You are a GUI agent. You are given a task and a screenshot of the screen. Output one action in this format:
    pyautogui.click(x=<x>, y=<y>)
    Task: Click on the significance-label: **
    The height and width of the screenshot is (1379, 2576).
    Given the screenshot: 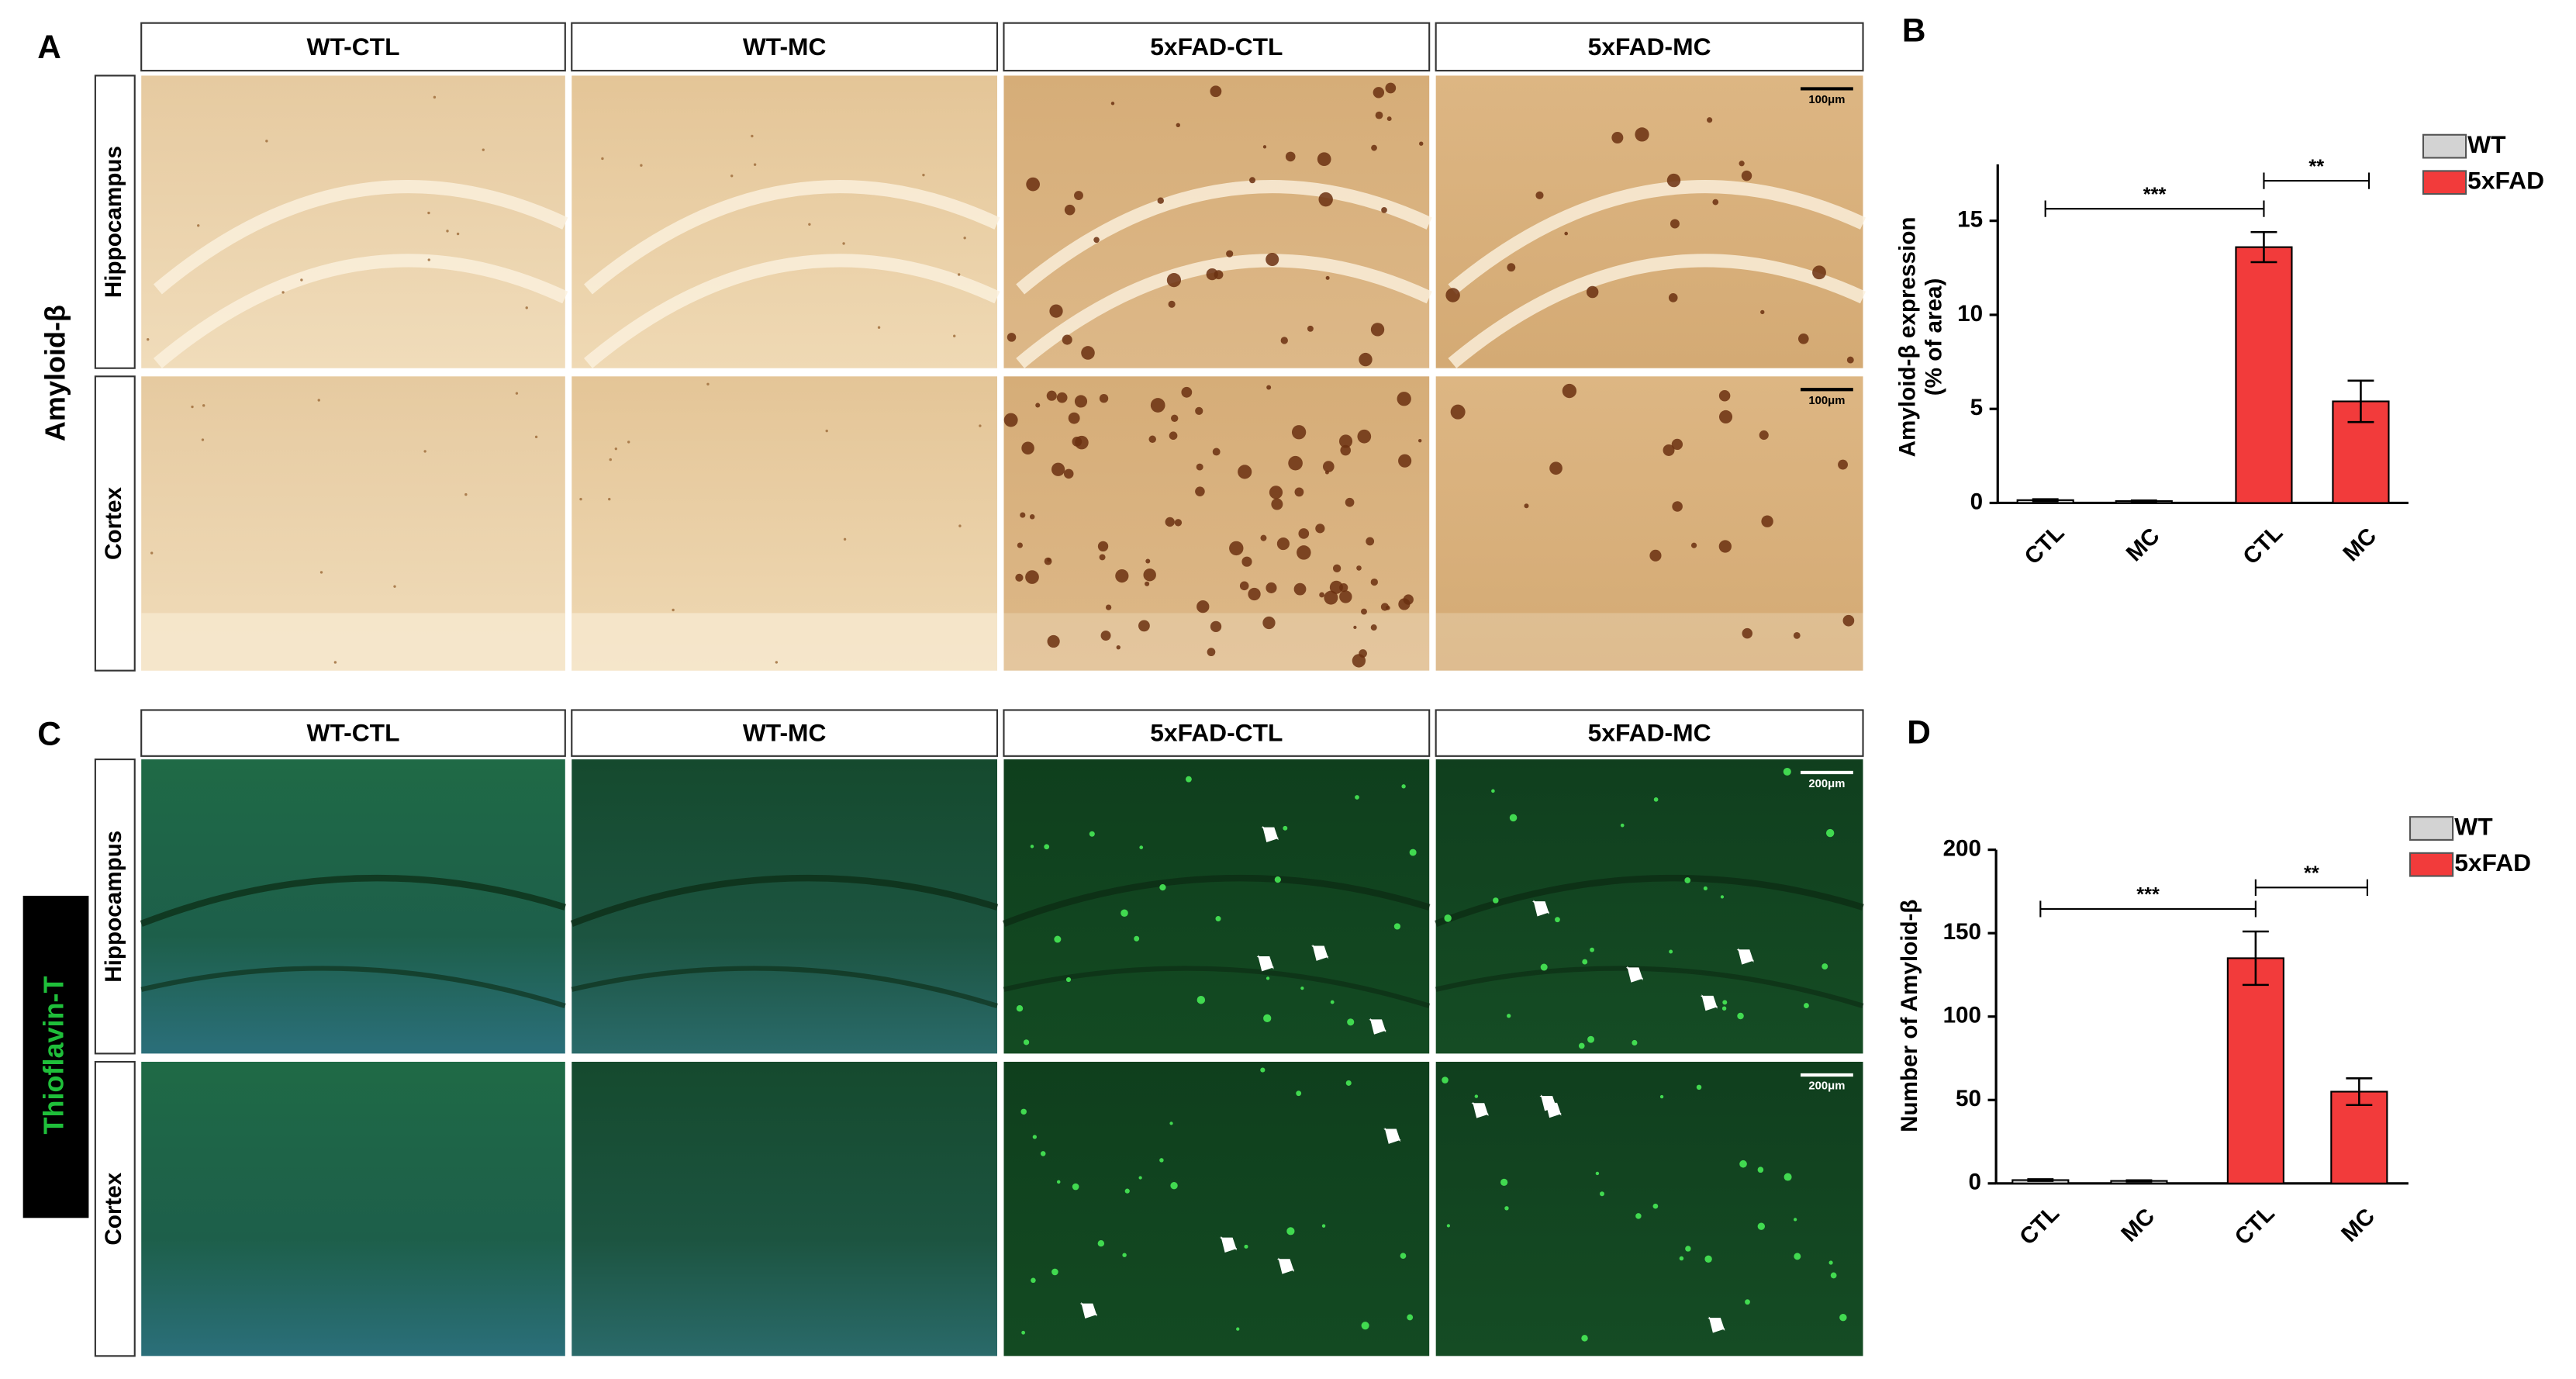 What is the action you would take?
    pyautogui.click(x=2311, y=873)
    